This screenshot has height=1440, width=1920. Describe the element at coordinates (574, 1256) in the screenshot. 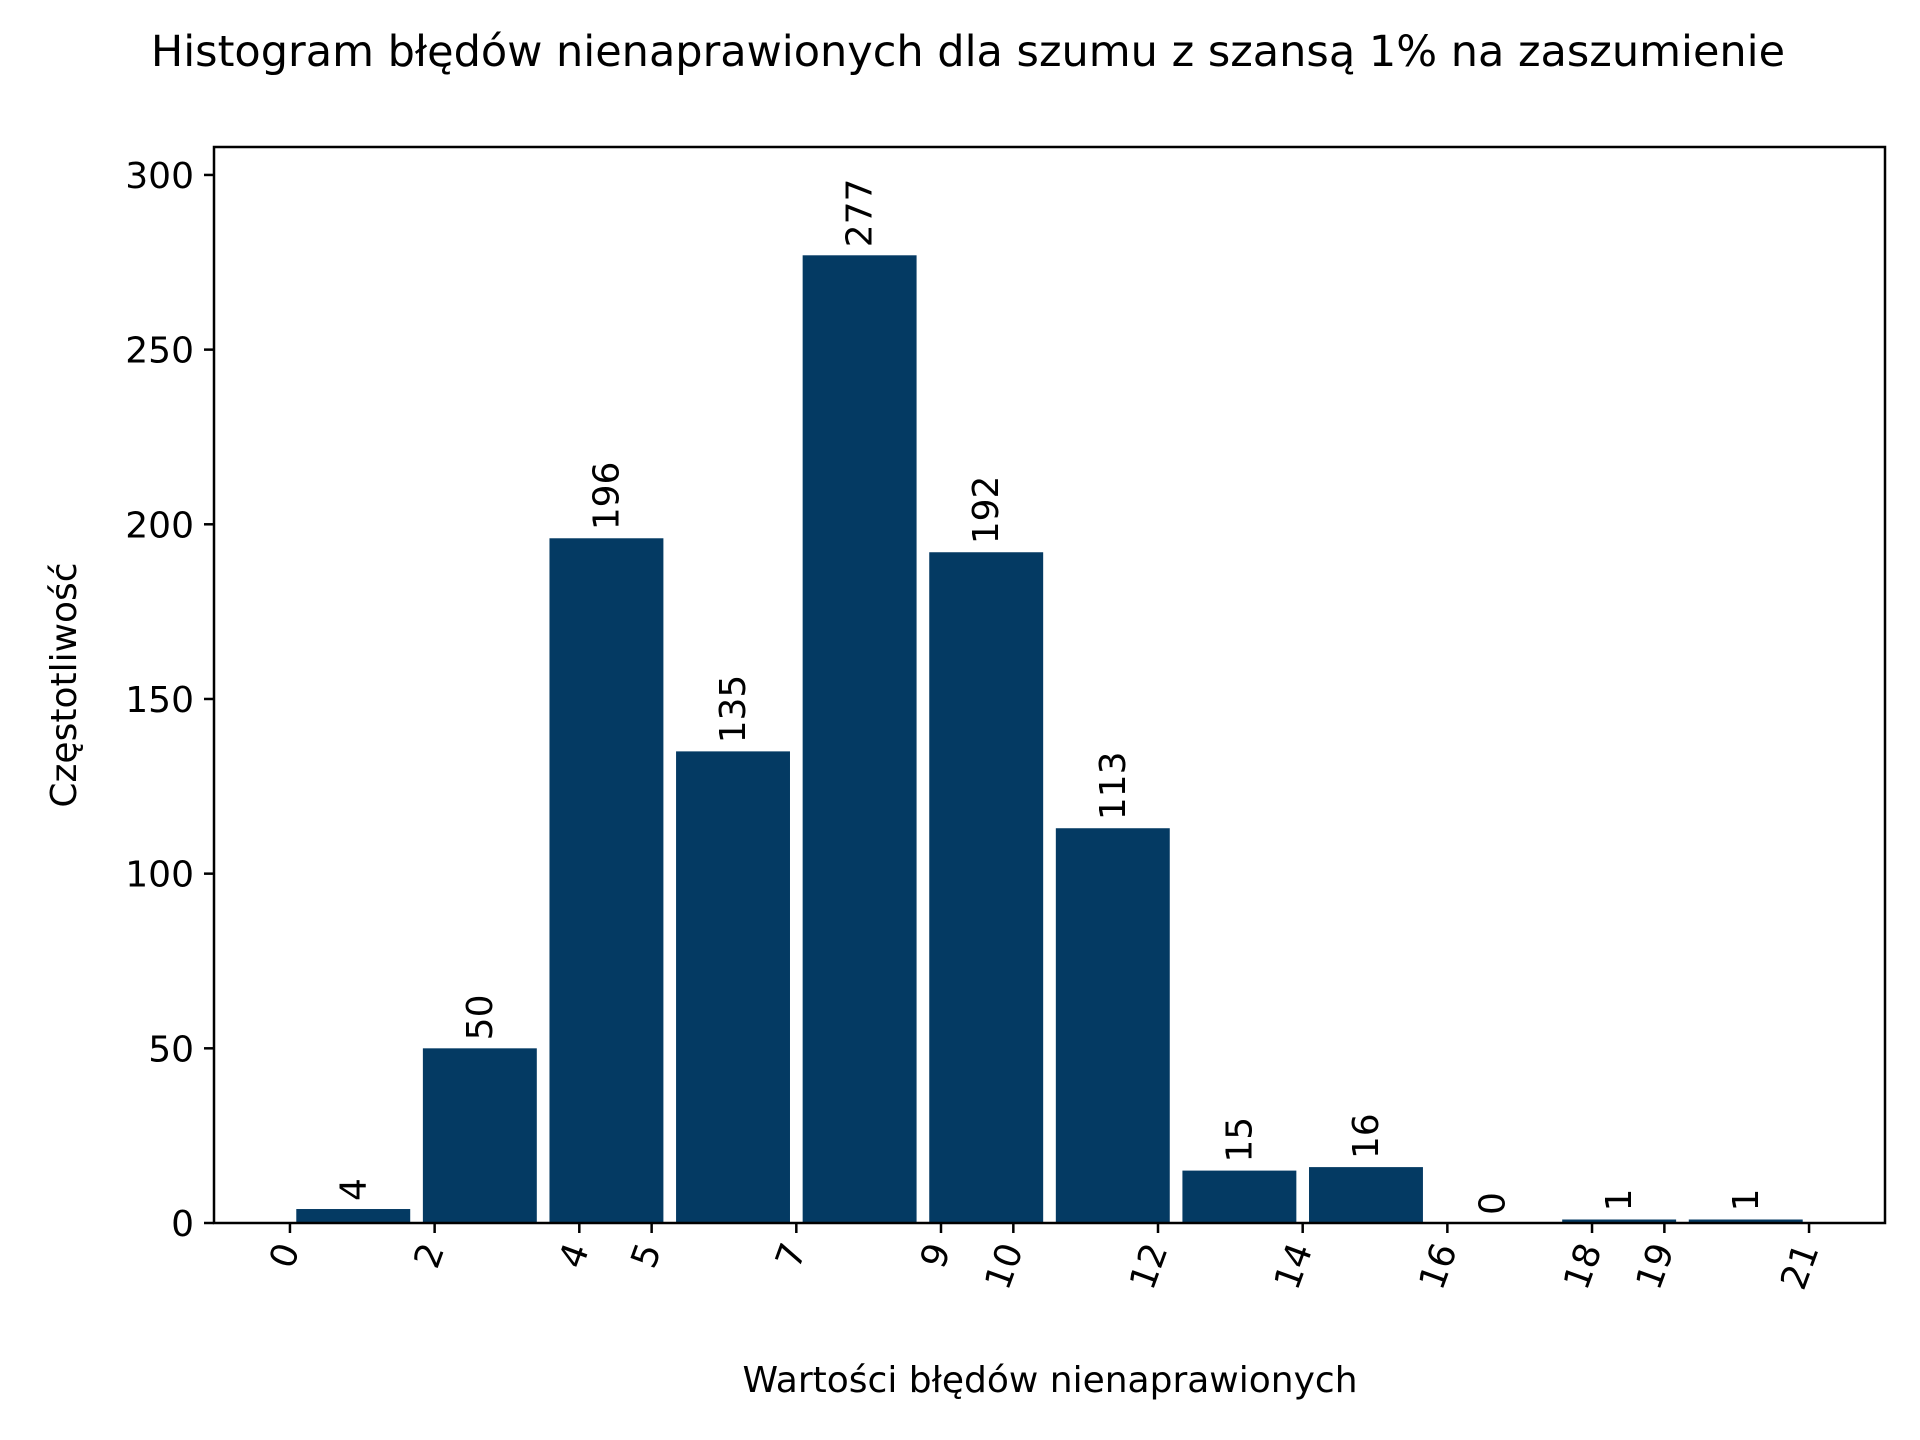

I see `x-tick-label: 4` at that location.